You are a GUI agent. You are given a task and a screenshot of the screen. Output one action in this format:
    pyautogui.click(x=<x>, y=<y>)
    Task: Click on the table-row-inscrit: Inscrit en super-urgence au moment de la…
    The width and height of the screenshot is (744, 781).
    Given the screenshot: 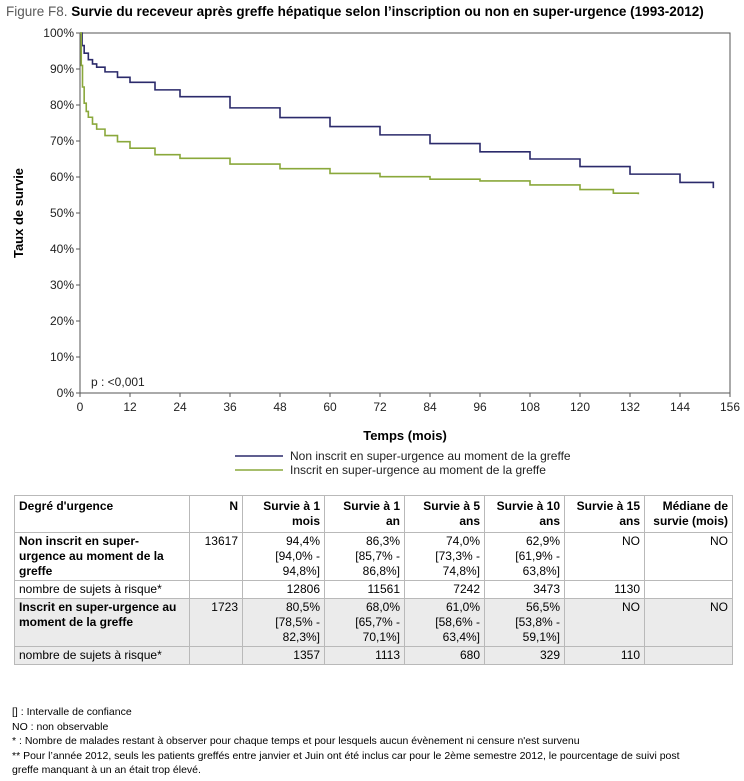 What is the action you would take?
    pyautogui.click(x=373, y=622)
    